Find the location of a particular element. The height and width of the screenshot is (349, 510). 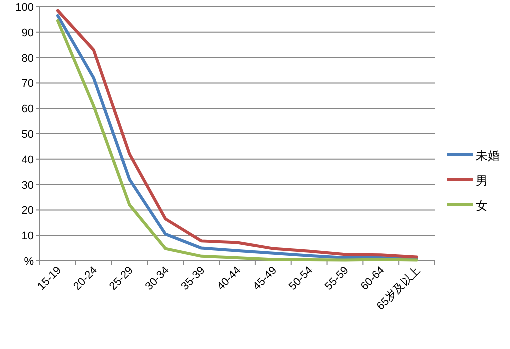

legend-label: 男 is located at coordinates (482, 181).